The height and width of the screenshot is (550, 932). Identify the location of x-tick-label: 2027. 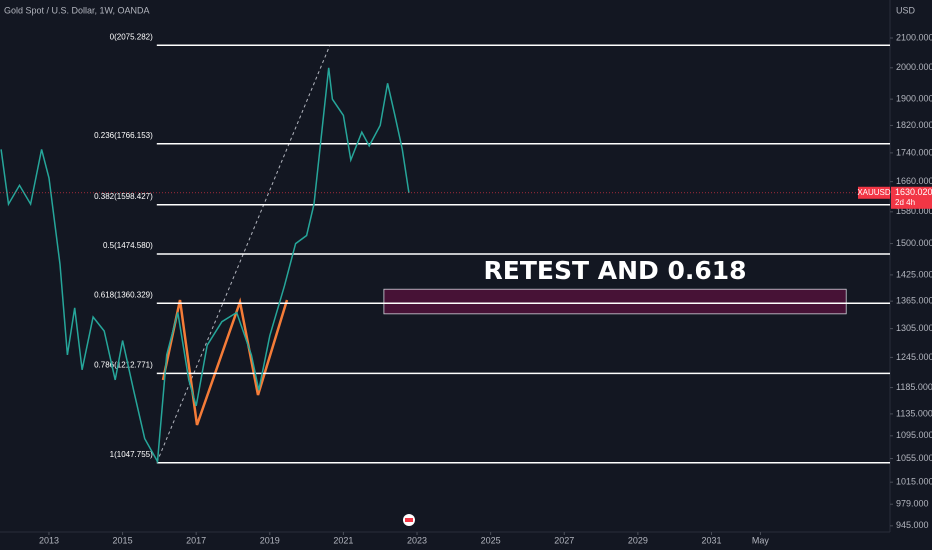
(564, 540).